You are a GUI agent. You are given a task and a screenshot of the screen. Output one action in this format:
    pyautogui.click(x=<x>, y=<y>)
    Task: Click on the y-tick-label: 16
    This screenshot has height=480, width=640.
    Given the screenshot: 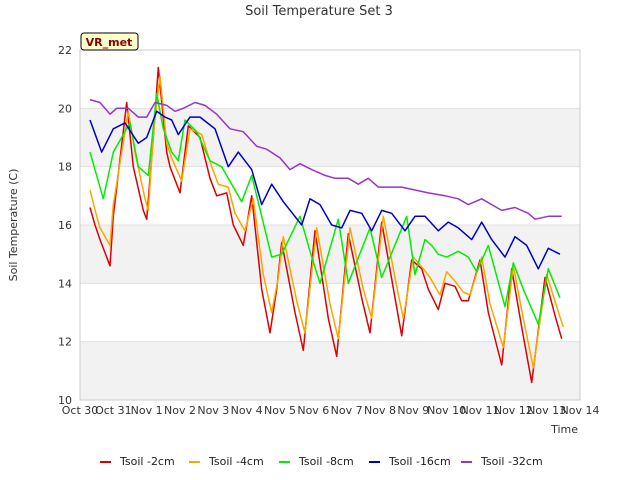 What is the action you would take?
    pyautogui.click(x=65, y=225)
    